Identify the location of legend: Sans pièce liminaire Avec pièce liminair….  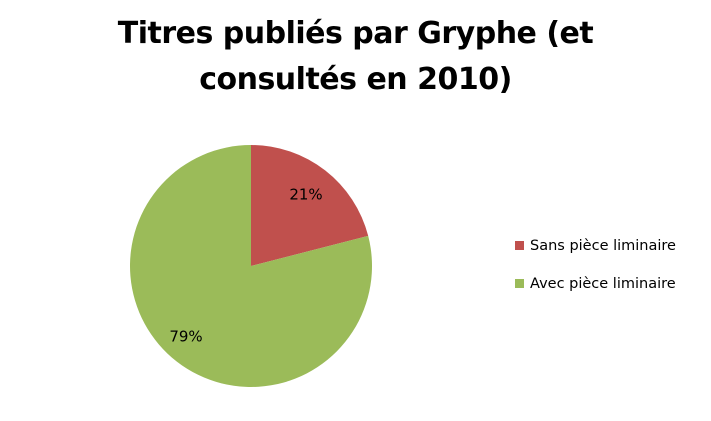
(595, 274).